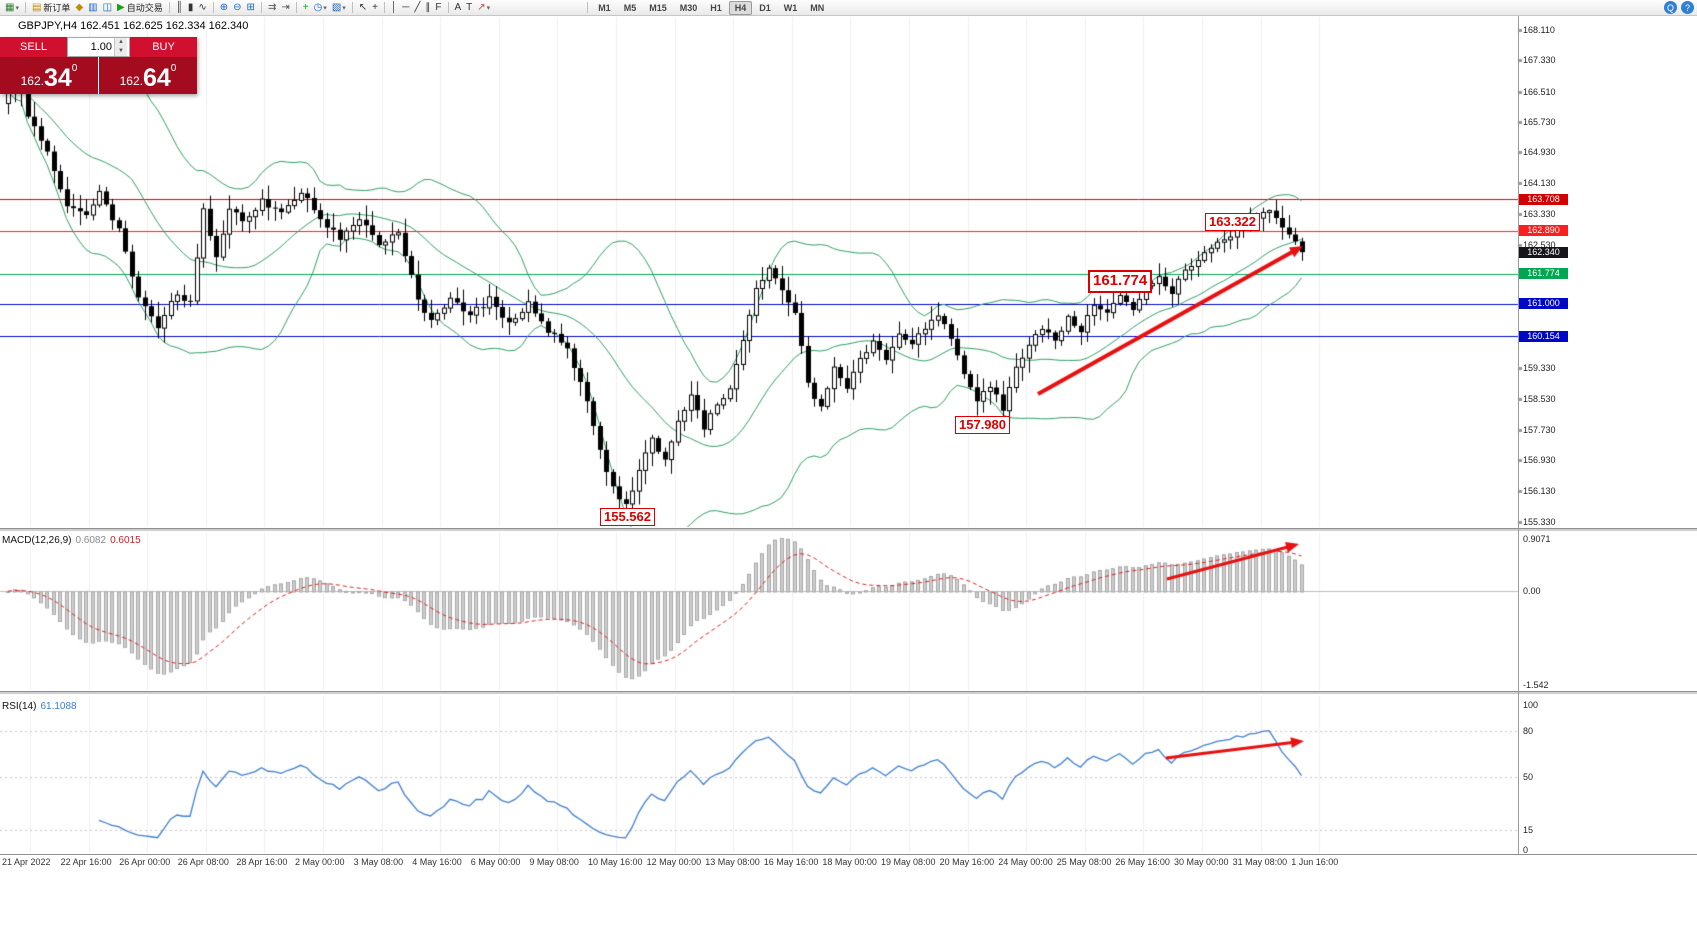  I want to click on price-annotation-161774: 161.774, so click(1120, 281).